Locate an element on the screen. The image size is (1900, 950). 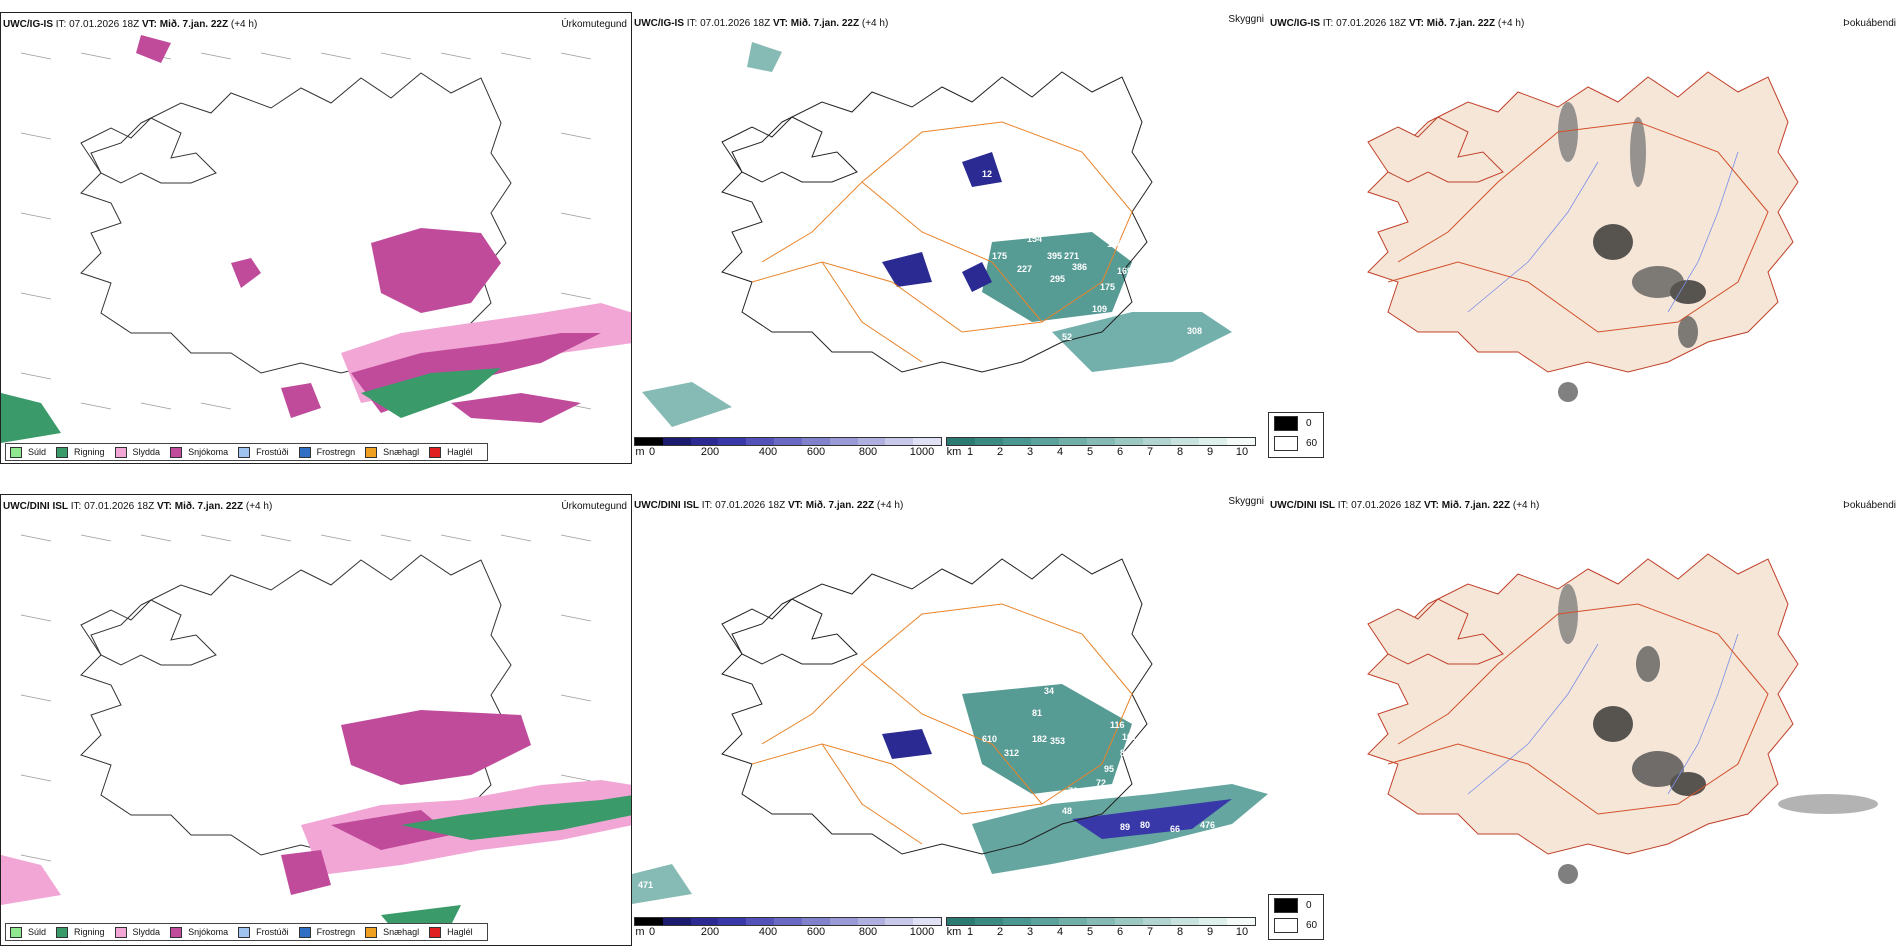
visibility-label: 12 is located at coordinates (989, 653).